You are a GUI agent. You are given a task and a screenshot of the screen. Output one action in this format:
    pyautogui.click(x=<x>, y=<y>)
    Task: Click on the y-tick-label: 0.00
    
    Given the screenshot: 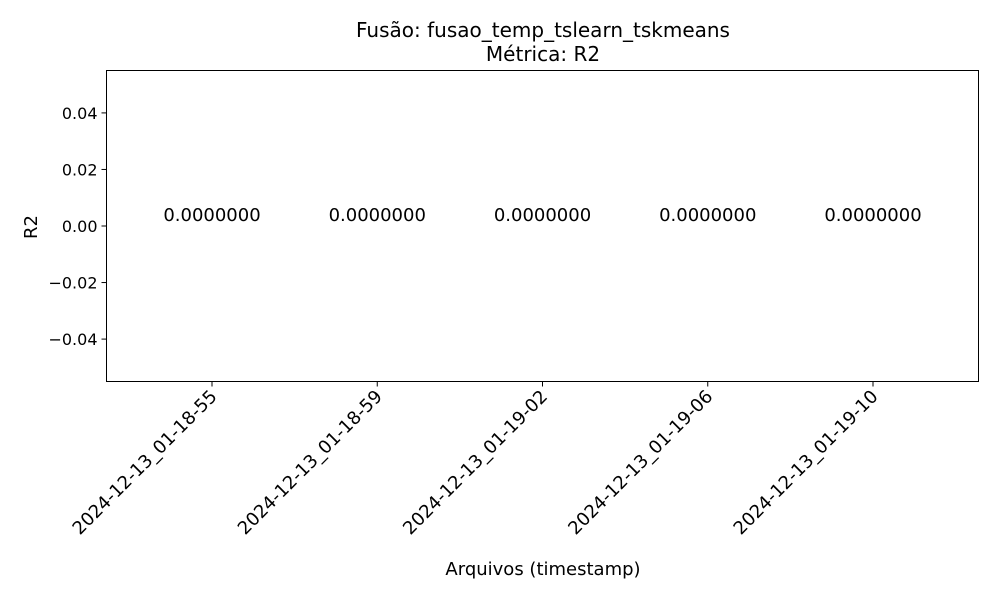 What is the action you would take?
    pyautogui.click(x=80, y=226)
    